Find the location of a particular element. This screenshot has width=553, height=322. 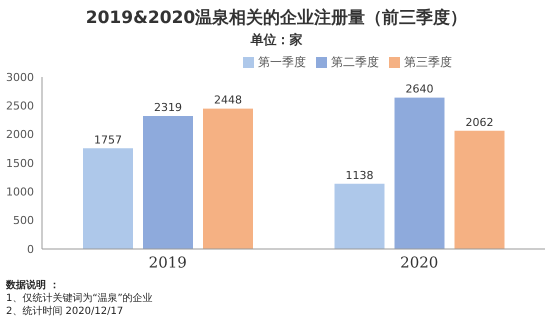

y-tick-label: 500 is located at coordinates (23, 221).